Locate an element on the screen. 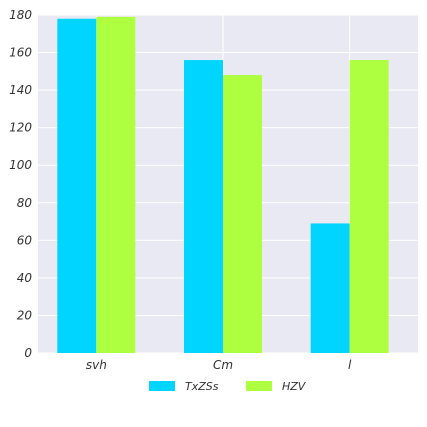  bar-HZV-svh is located at coordinates (116, 184).